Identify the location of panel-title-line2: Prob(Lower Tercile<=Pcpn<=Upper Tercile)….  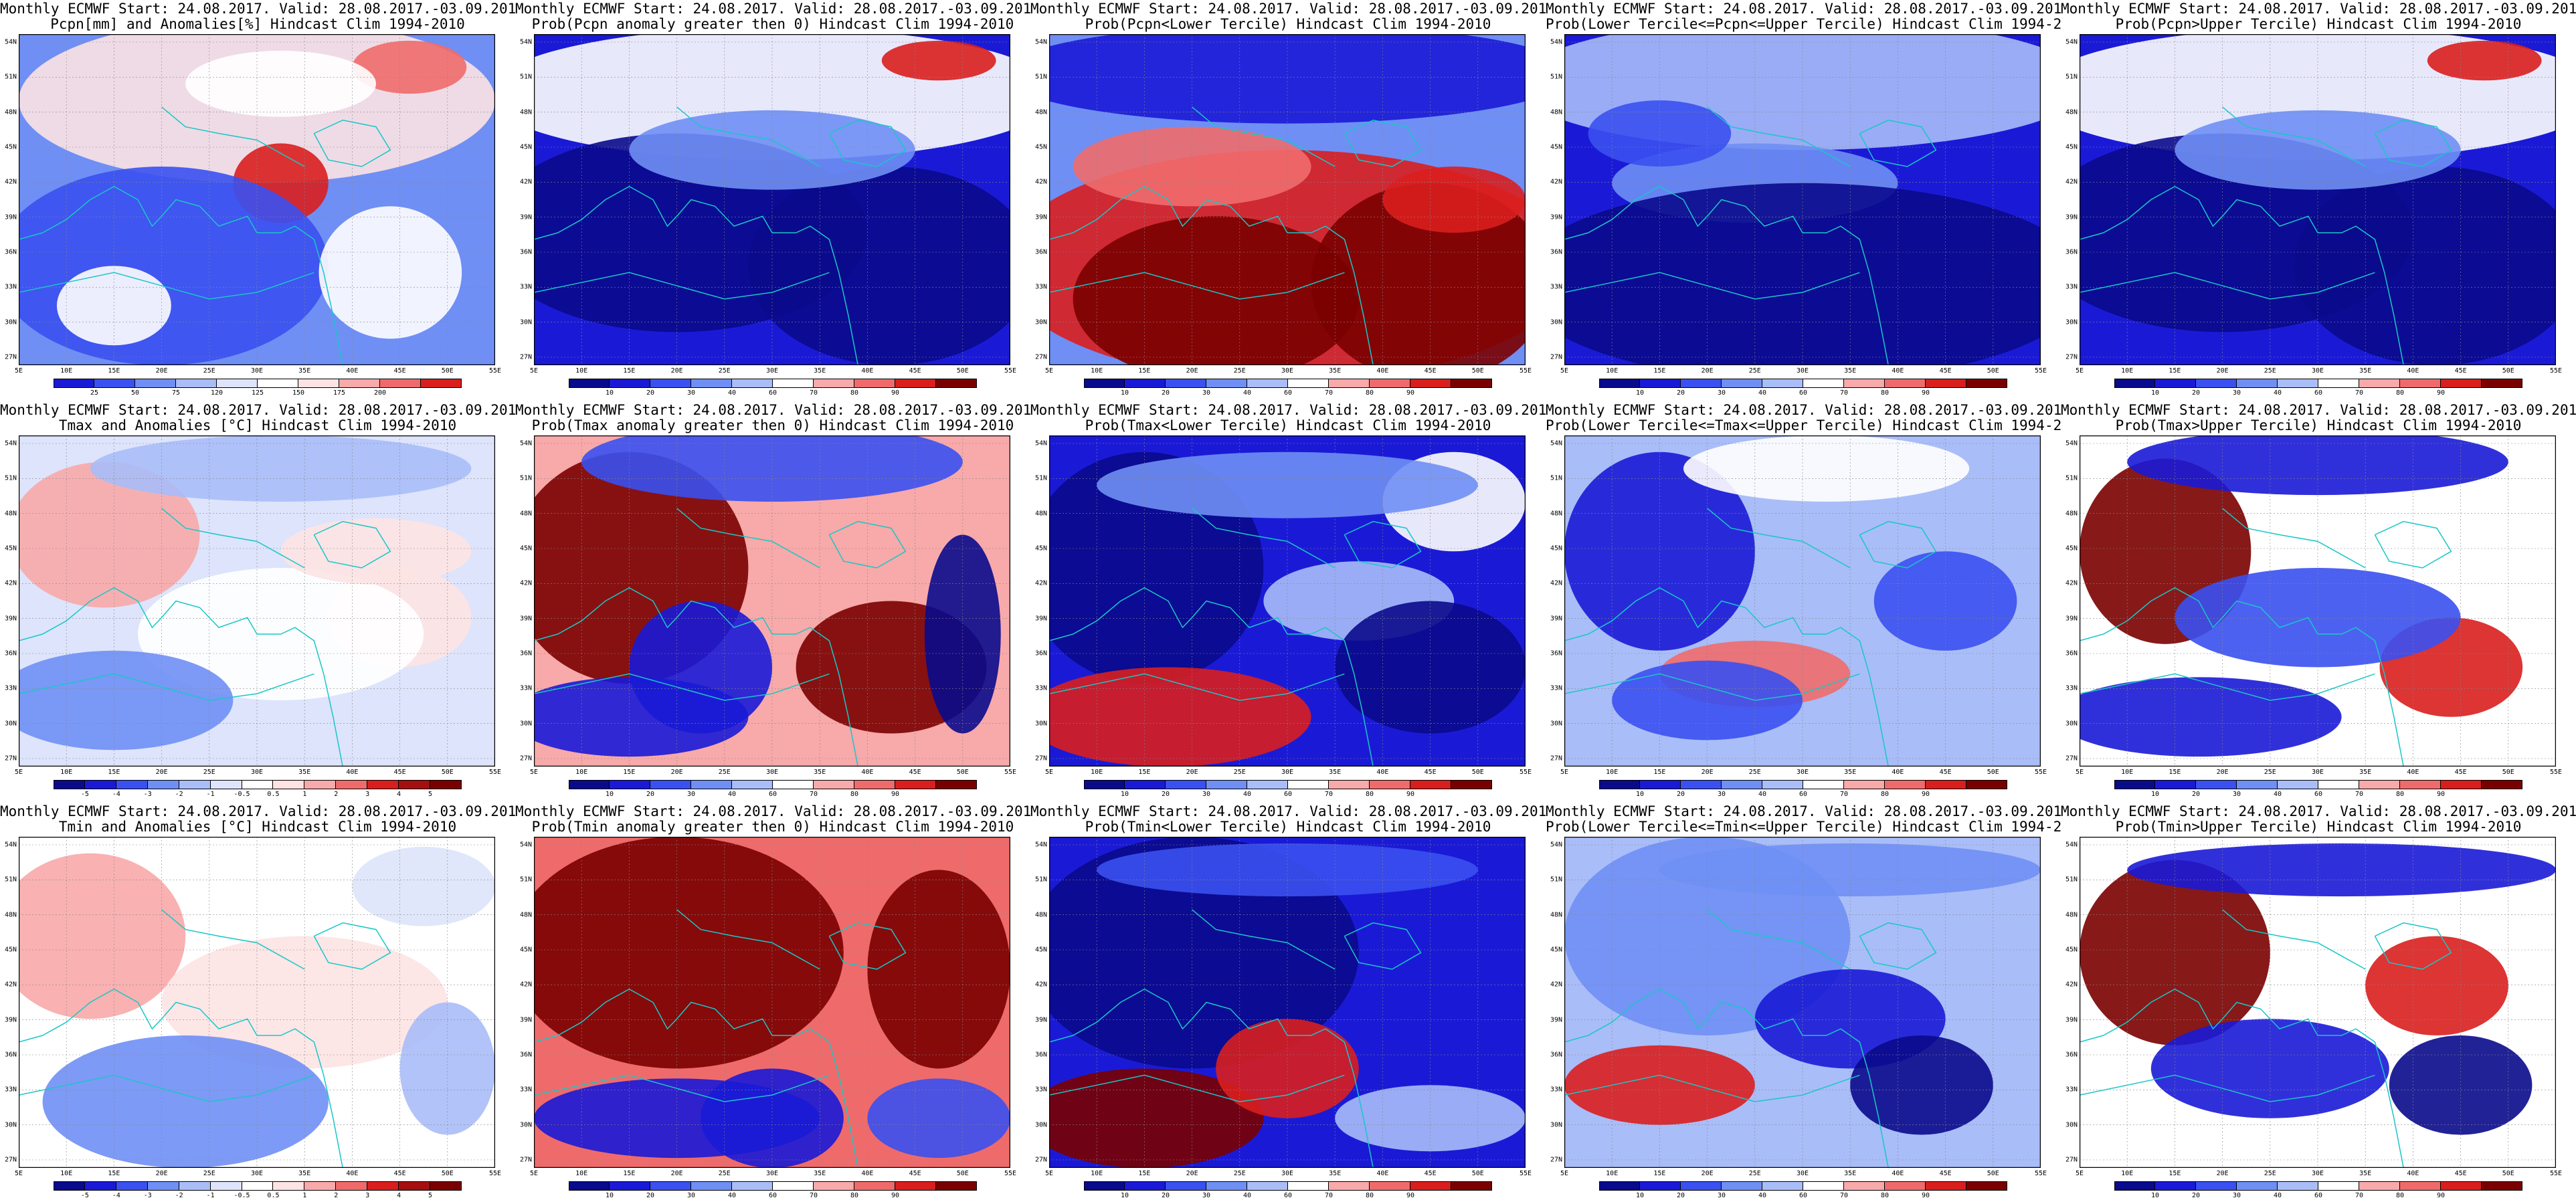
(1803, 24).